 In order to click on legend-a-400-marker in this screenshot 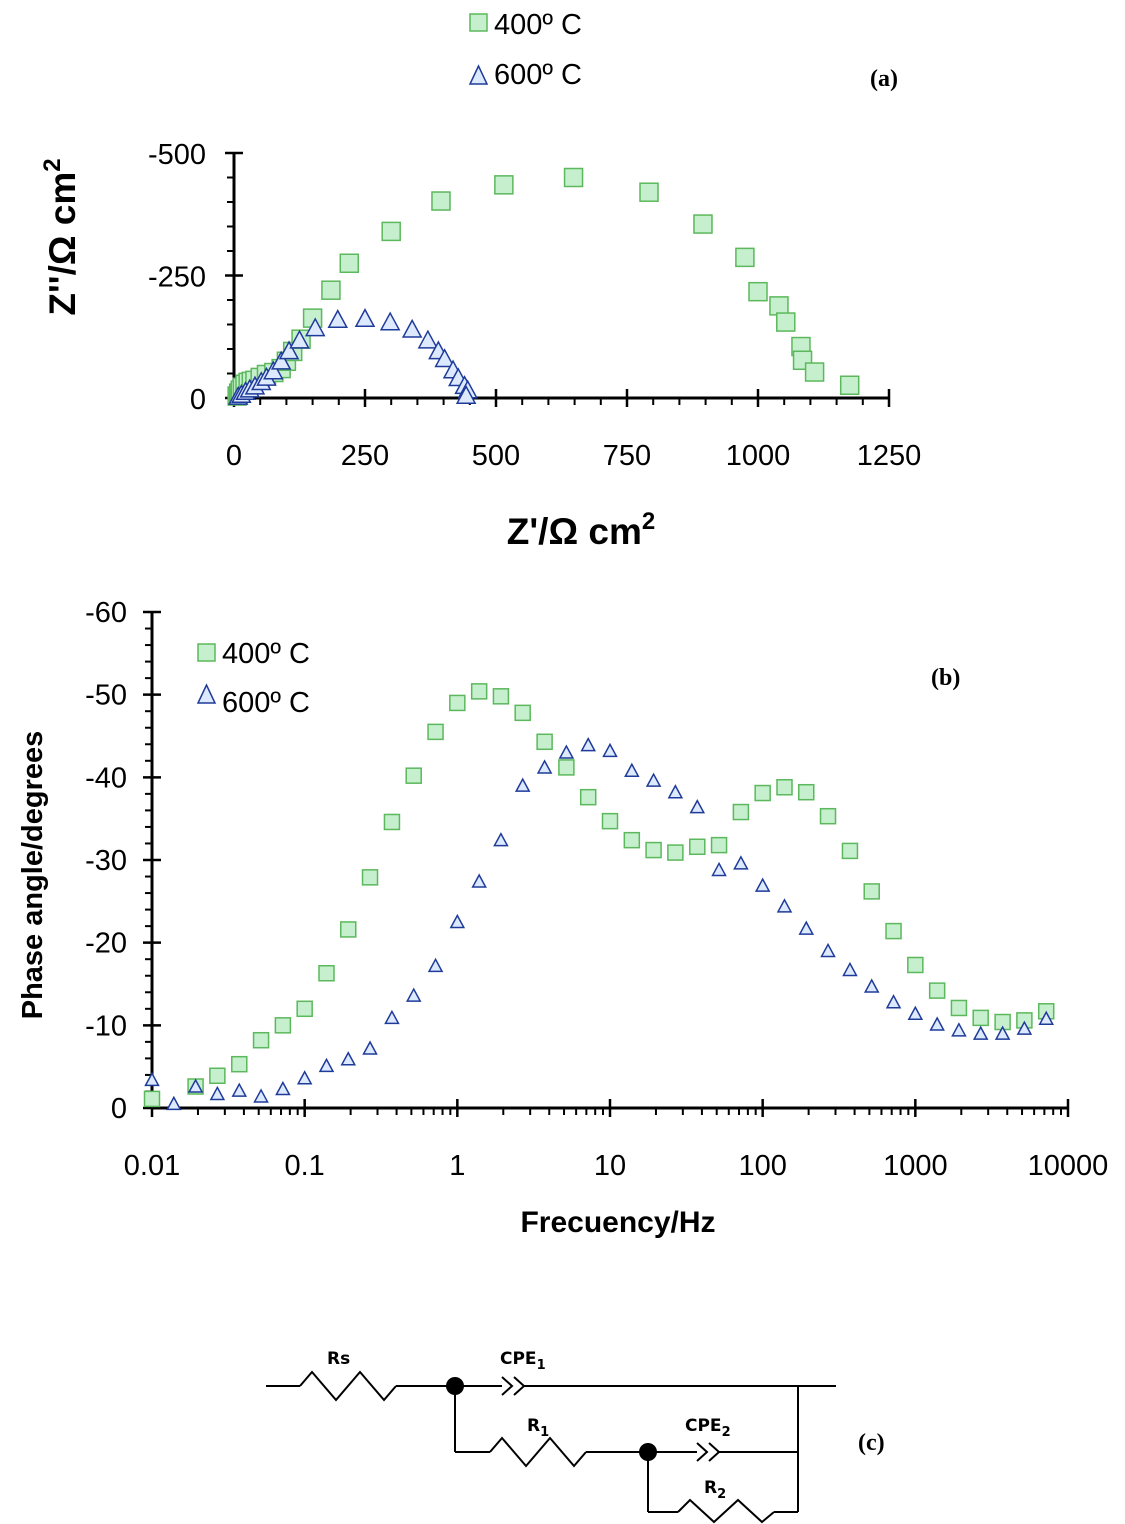, I will do `click(478, 22)`.